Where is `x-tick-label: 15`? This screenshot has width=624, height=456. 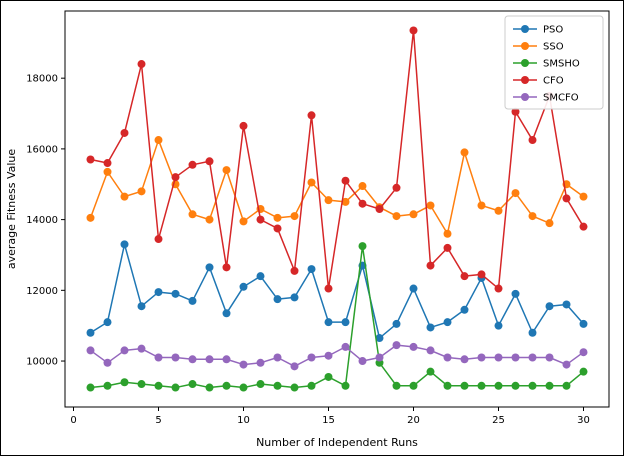 x-tick-label: 15 is located at coordinates (328, 420).